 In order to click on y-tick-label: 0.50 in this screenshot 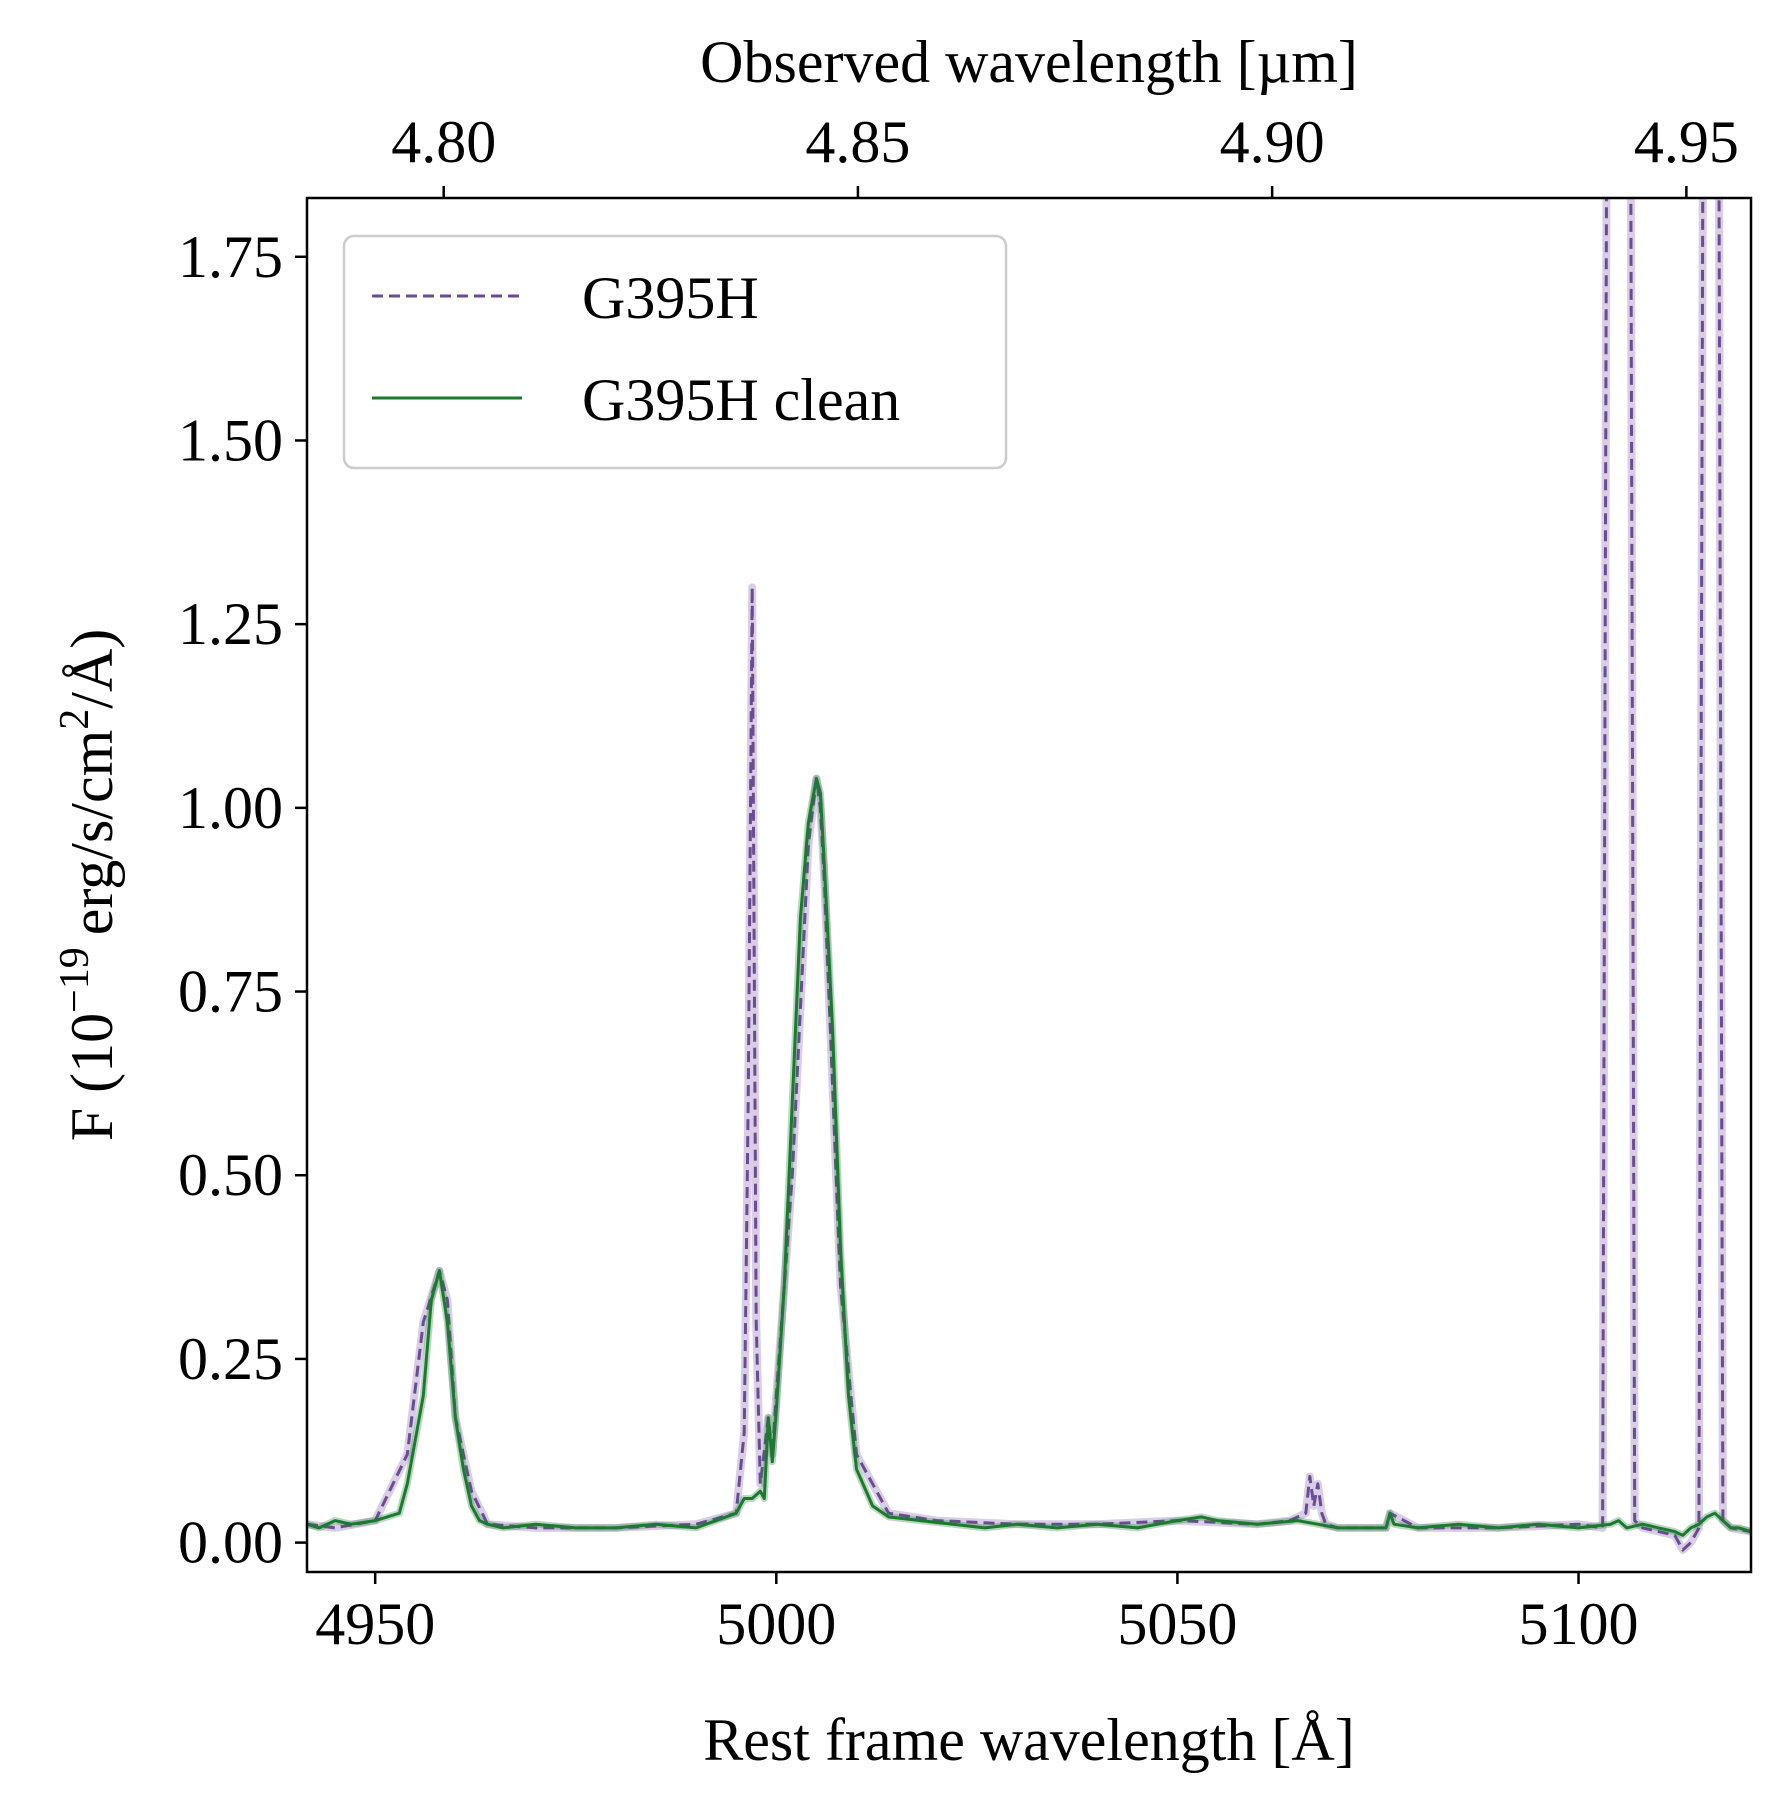, I will do `click(230, 1175)`.